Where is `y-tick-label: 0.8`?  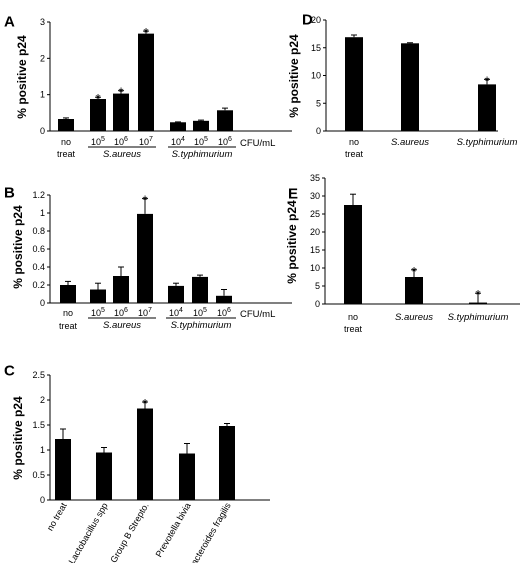
y-tick-label: 0.8 is located at coordinates (38, 231).